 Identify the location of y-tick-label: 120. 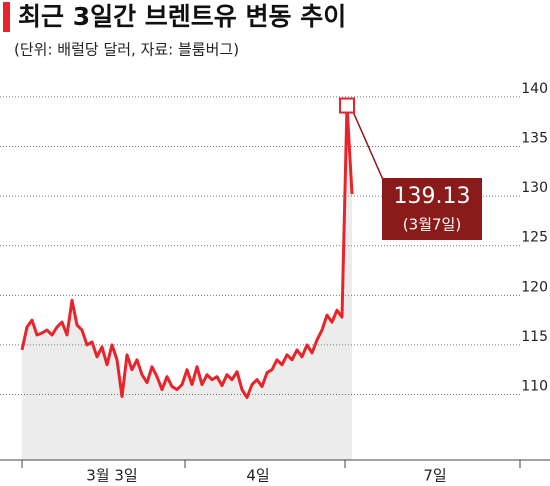
(534, 287).